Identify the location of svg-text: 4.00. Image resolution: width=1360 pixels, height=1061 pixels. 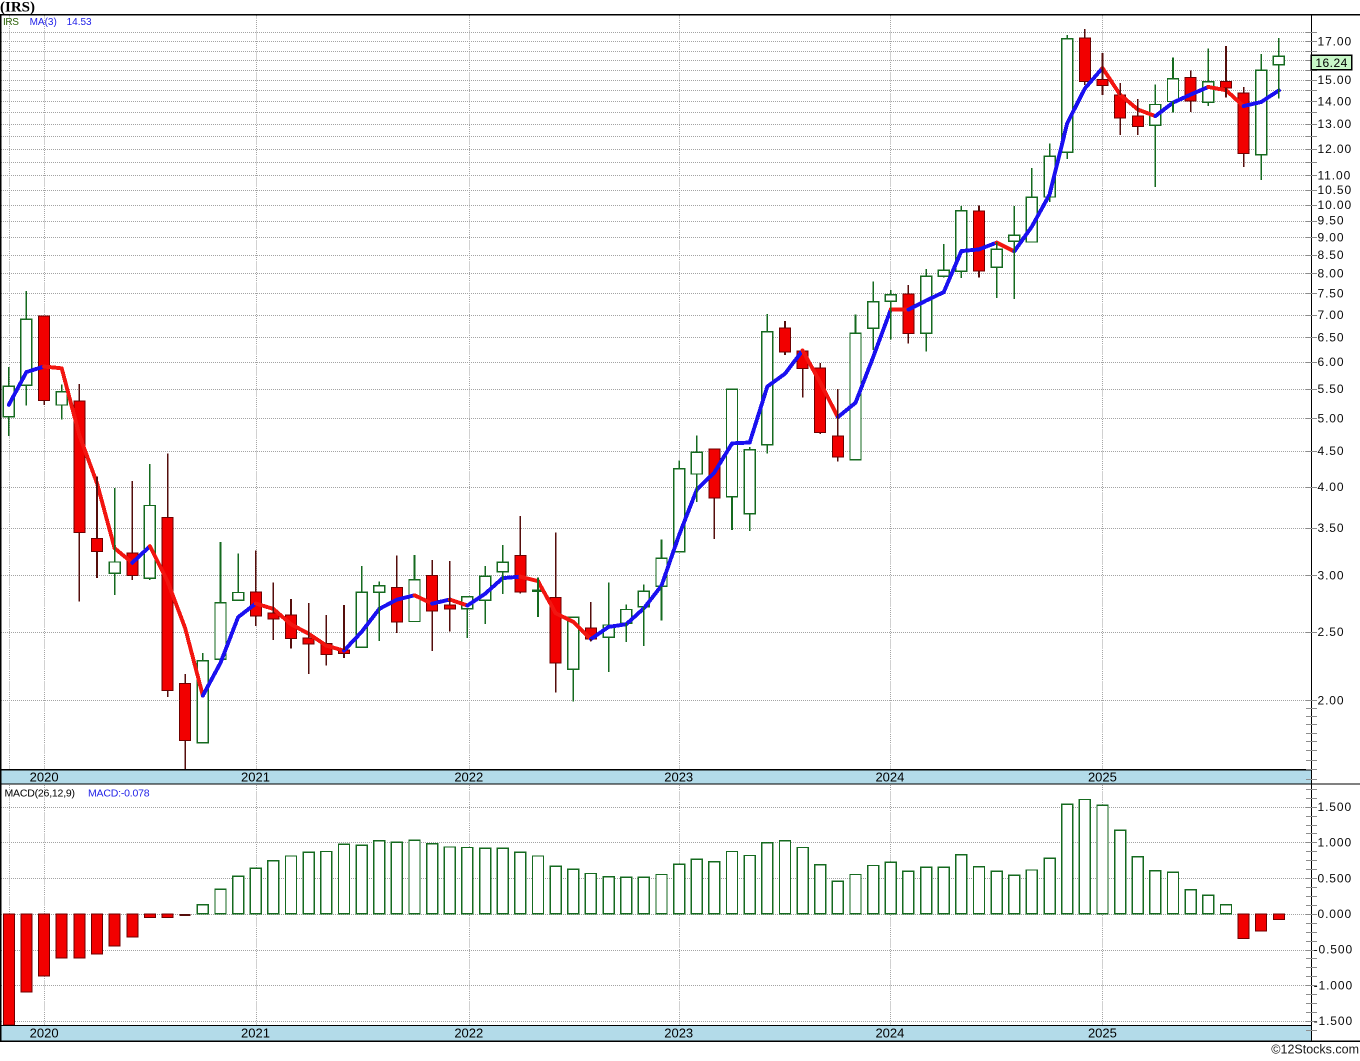
(1331, 487).